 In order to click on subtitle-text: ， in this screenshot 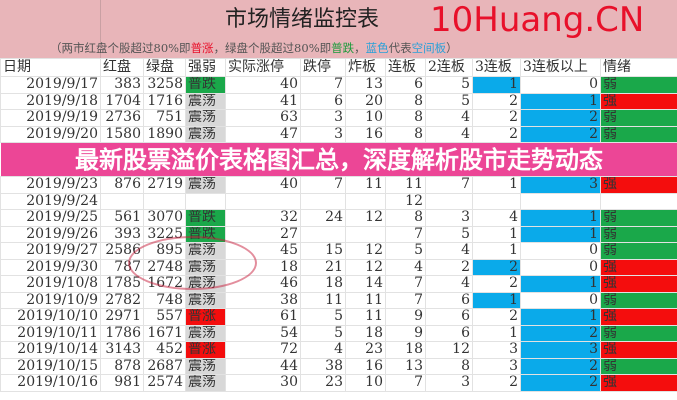, I will do `click(360, 48)`.